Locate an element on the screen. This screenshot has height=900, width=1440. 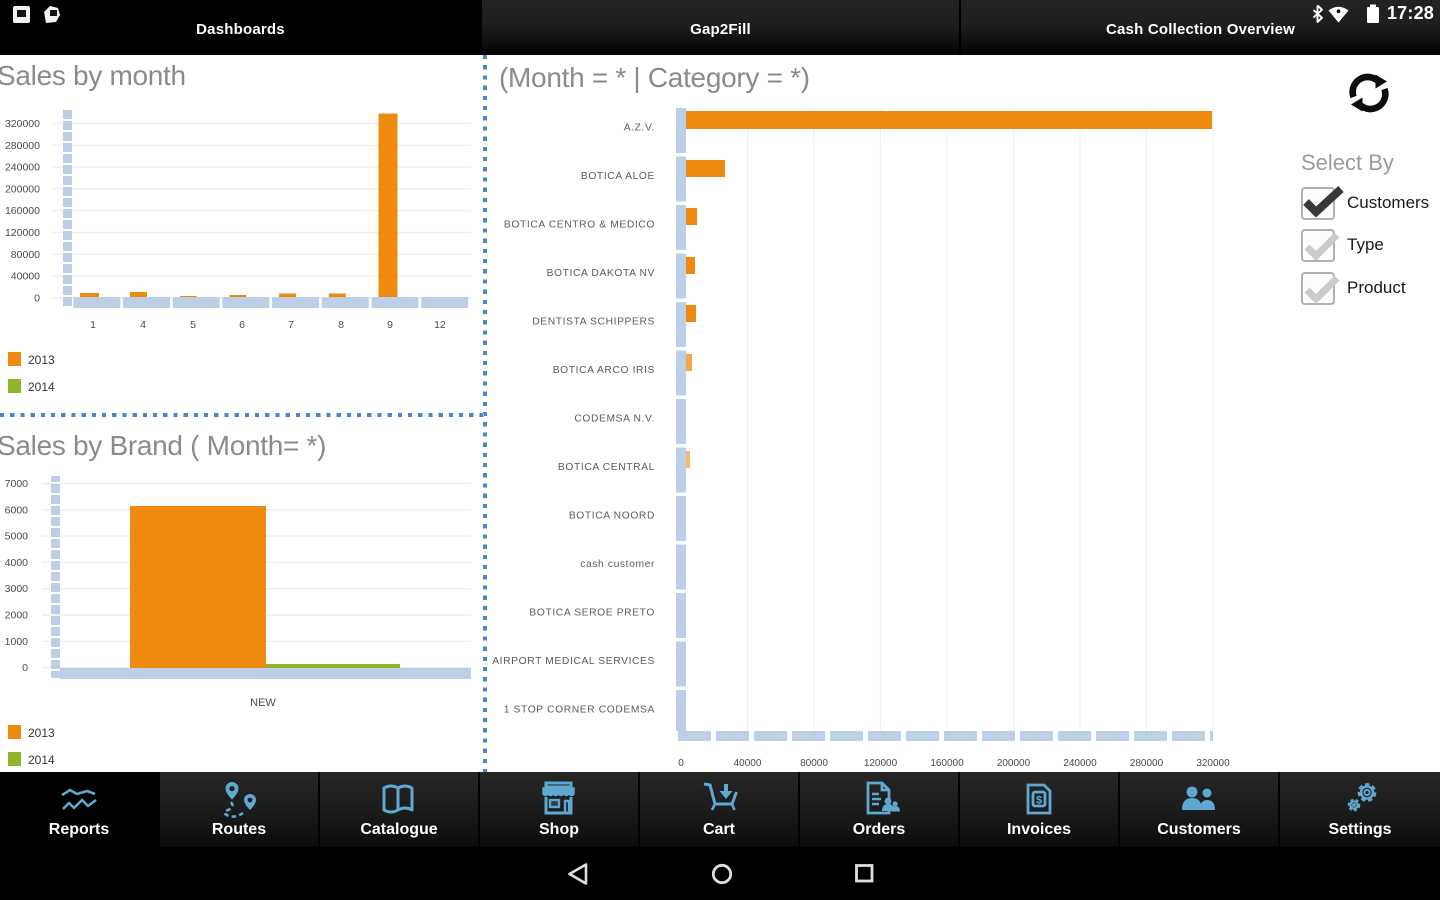
svg-text: BOTICA DAKOTA NV is located at coordinates (601, 273).